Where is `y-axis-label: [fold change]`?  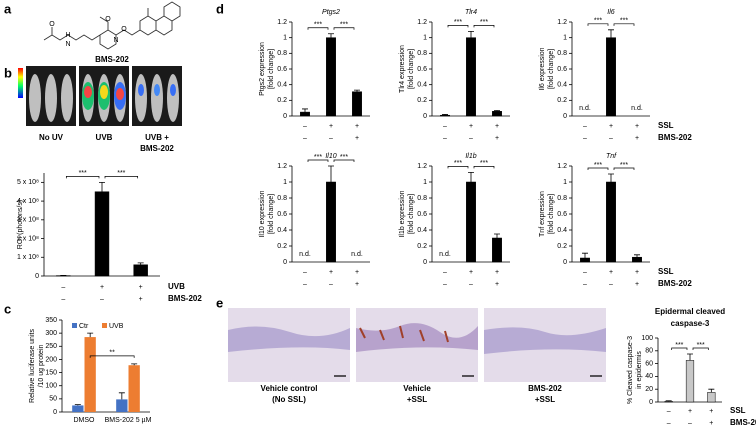 y-axis-label: [fold change] is located at coordinates (411, 214).